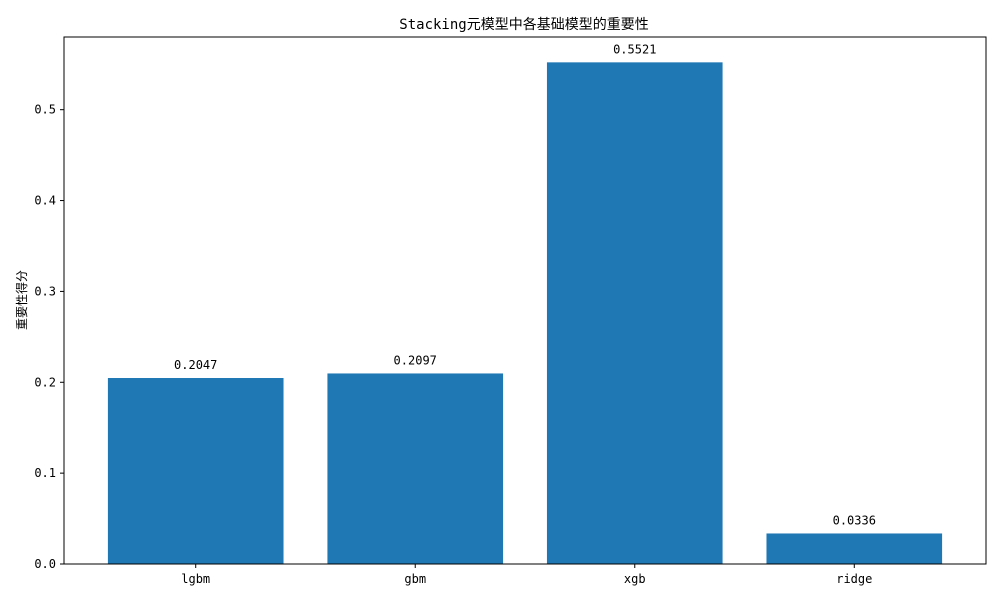  I want to click on value-label-lgbm: 0.2047, so click(195, 365).